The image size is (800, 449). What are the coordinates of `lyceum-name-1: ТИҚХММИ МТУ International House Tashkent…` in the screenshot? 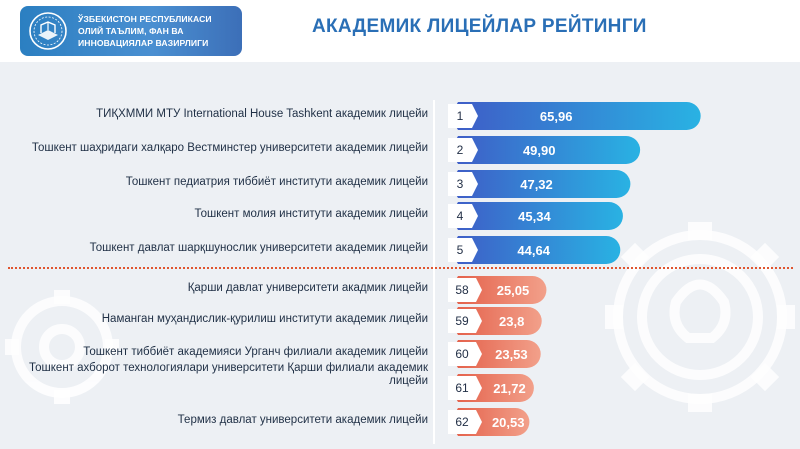 It's located at (262, 114).